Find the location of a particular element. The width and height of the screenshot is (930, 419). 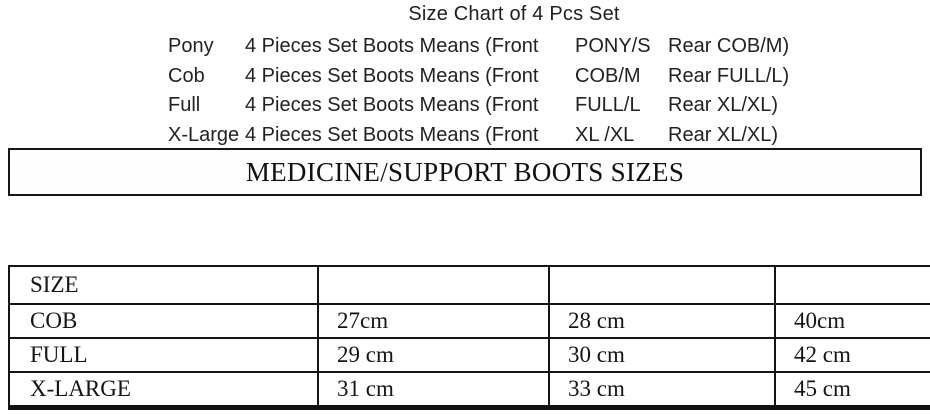

page-title: Size Chart of 4 Pcs Set is located at coordinates (514, 14).